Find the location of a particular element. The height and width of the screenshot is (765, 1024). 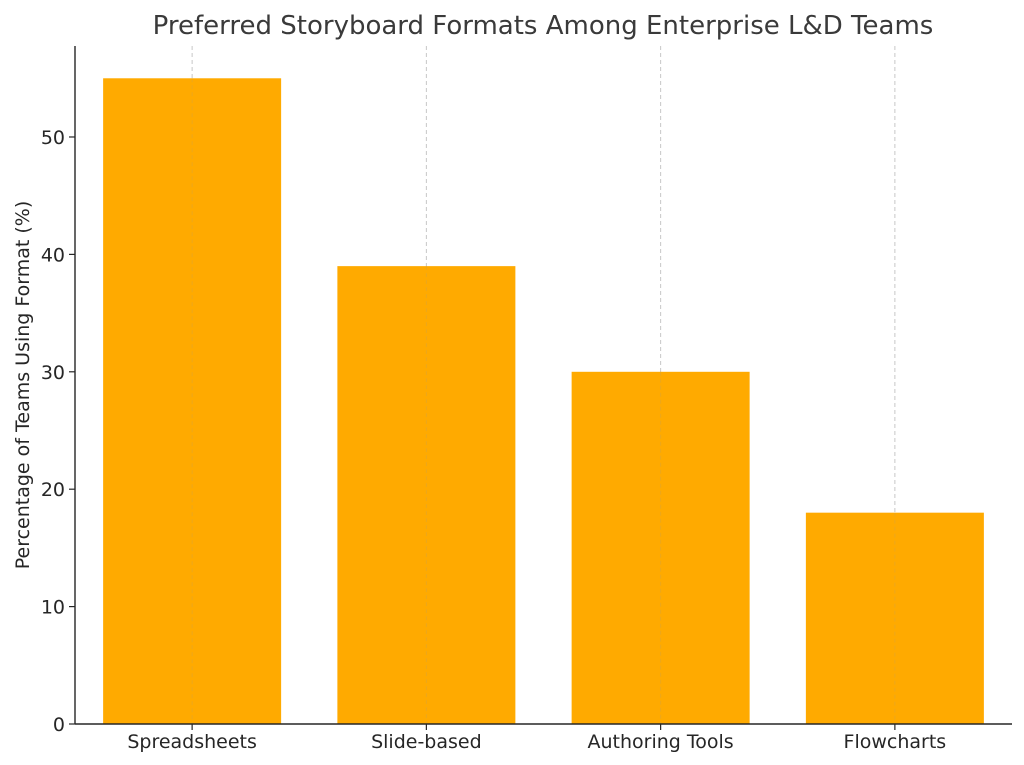

y-tick-label: 10 is located at coordinates (53, 608).